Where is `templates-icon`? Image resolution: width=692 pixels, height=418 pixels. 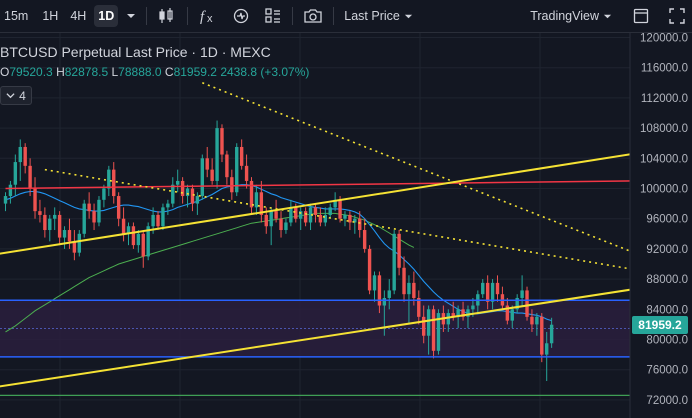 templates-icon is located at coordinates (273, 16).